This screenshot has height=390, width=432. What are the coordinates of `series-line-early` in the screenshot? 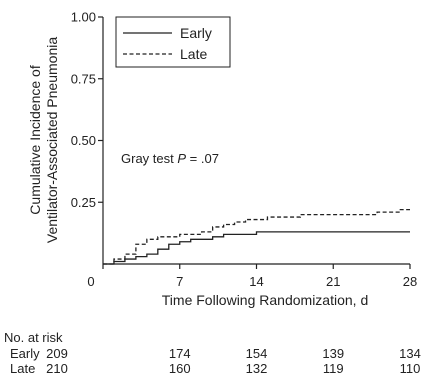 It's located at (256, 248).